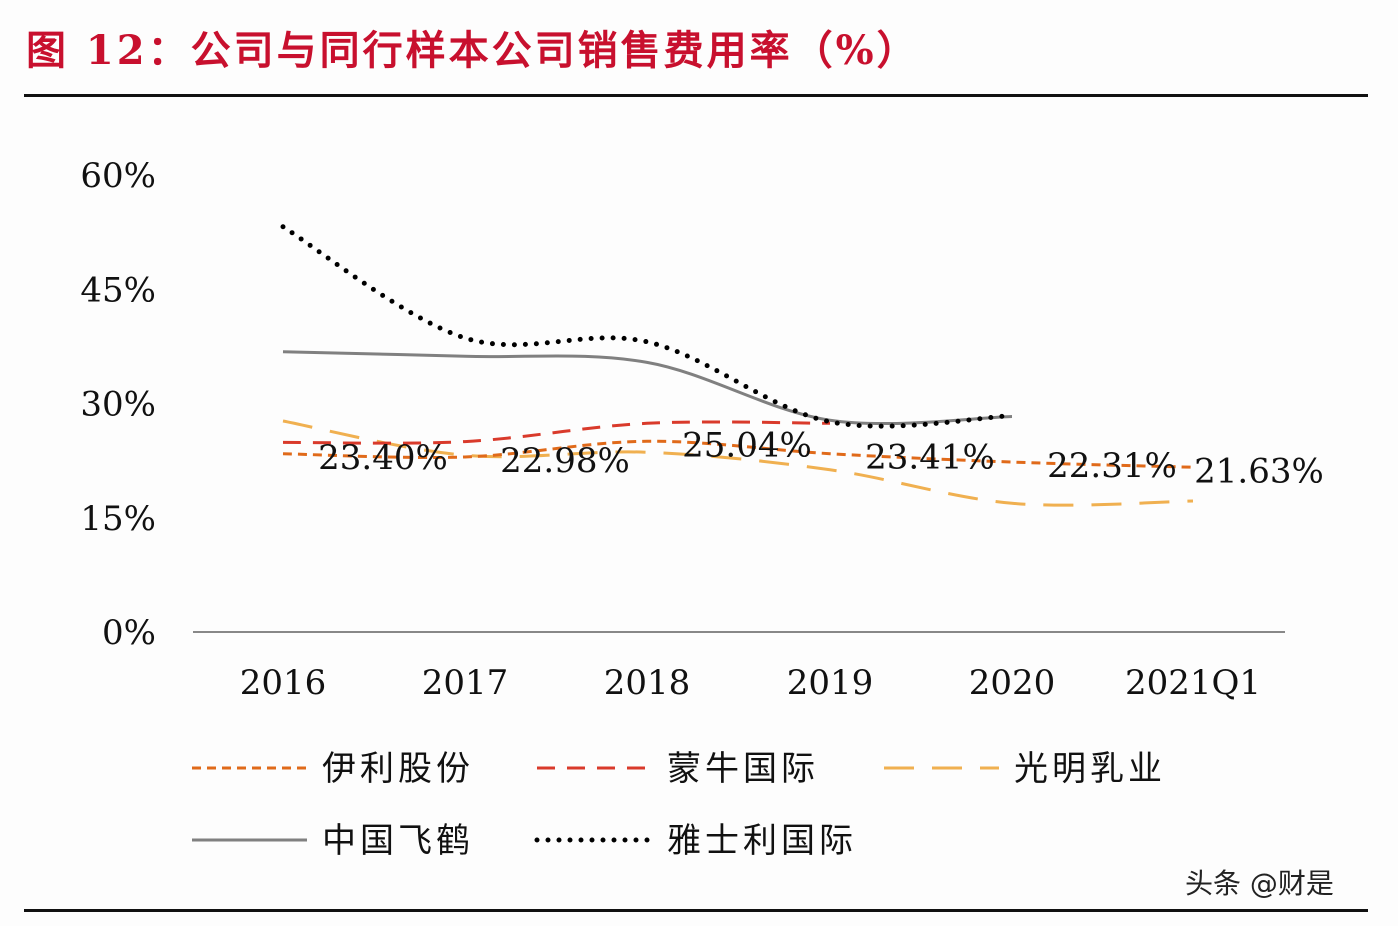 The image size is (1398, 926). Describe the element at coordinates (118, 405) in the screenshot. I see `y-tick-label: 30%` at that location.